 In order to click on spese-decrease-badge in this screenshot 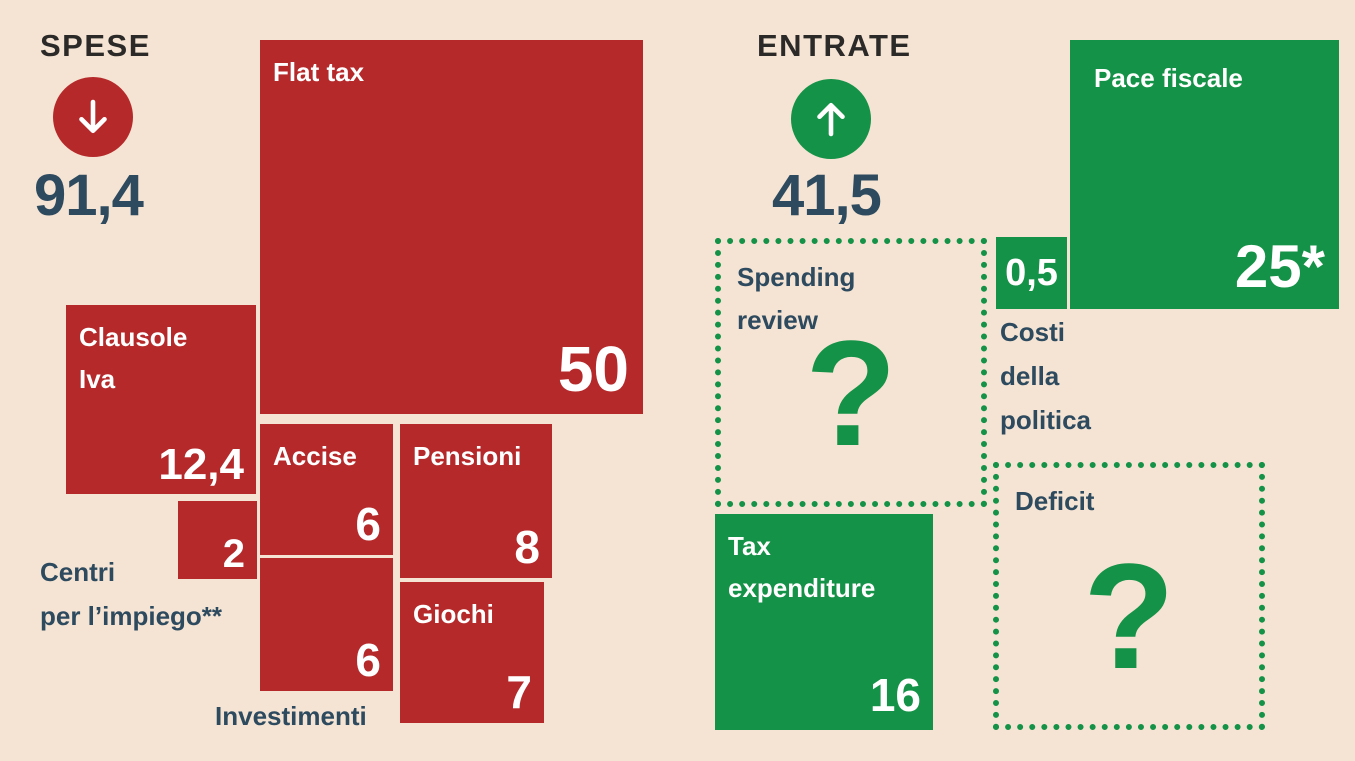, I will do `click(93, 117)`.